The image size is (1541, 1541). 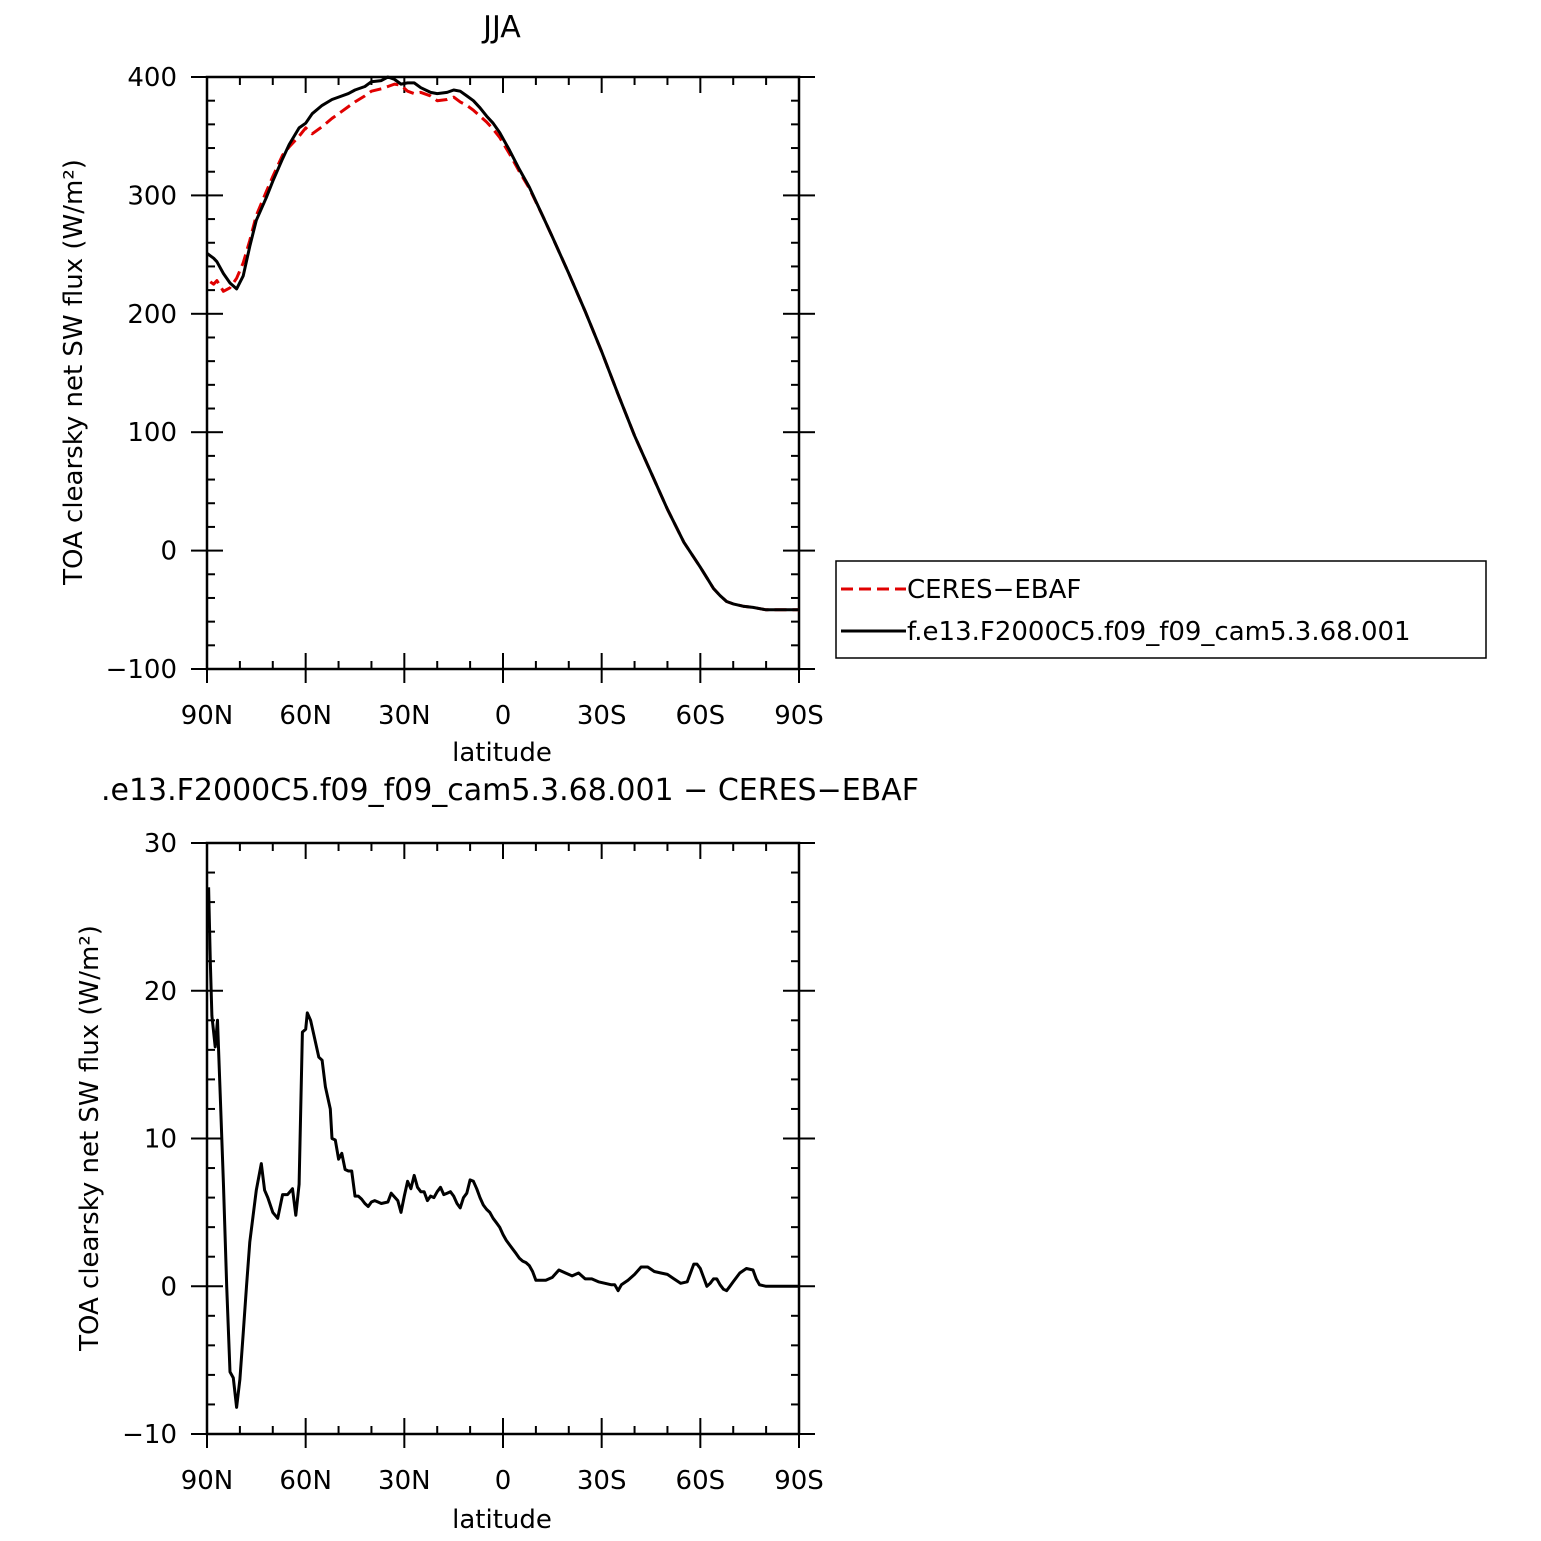 I want to click on top-series-line-model, so click(x=503, y=343).